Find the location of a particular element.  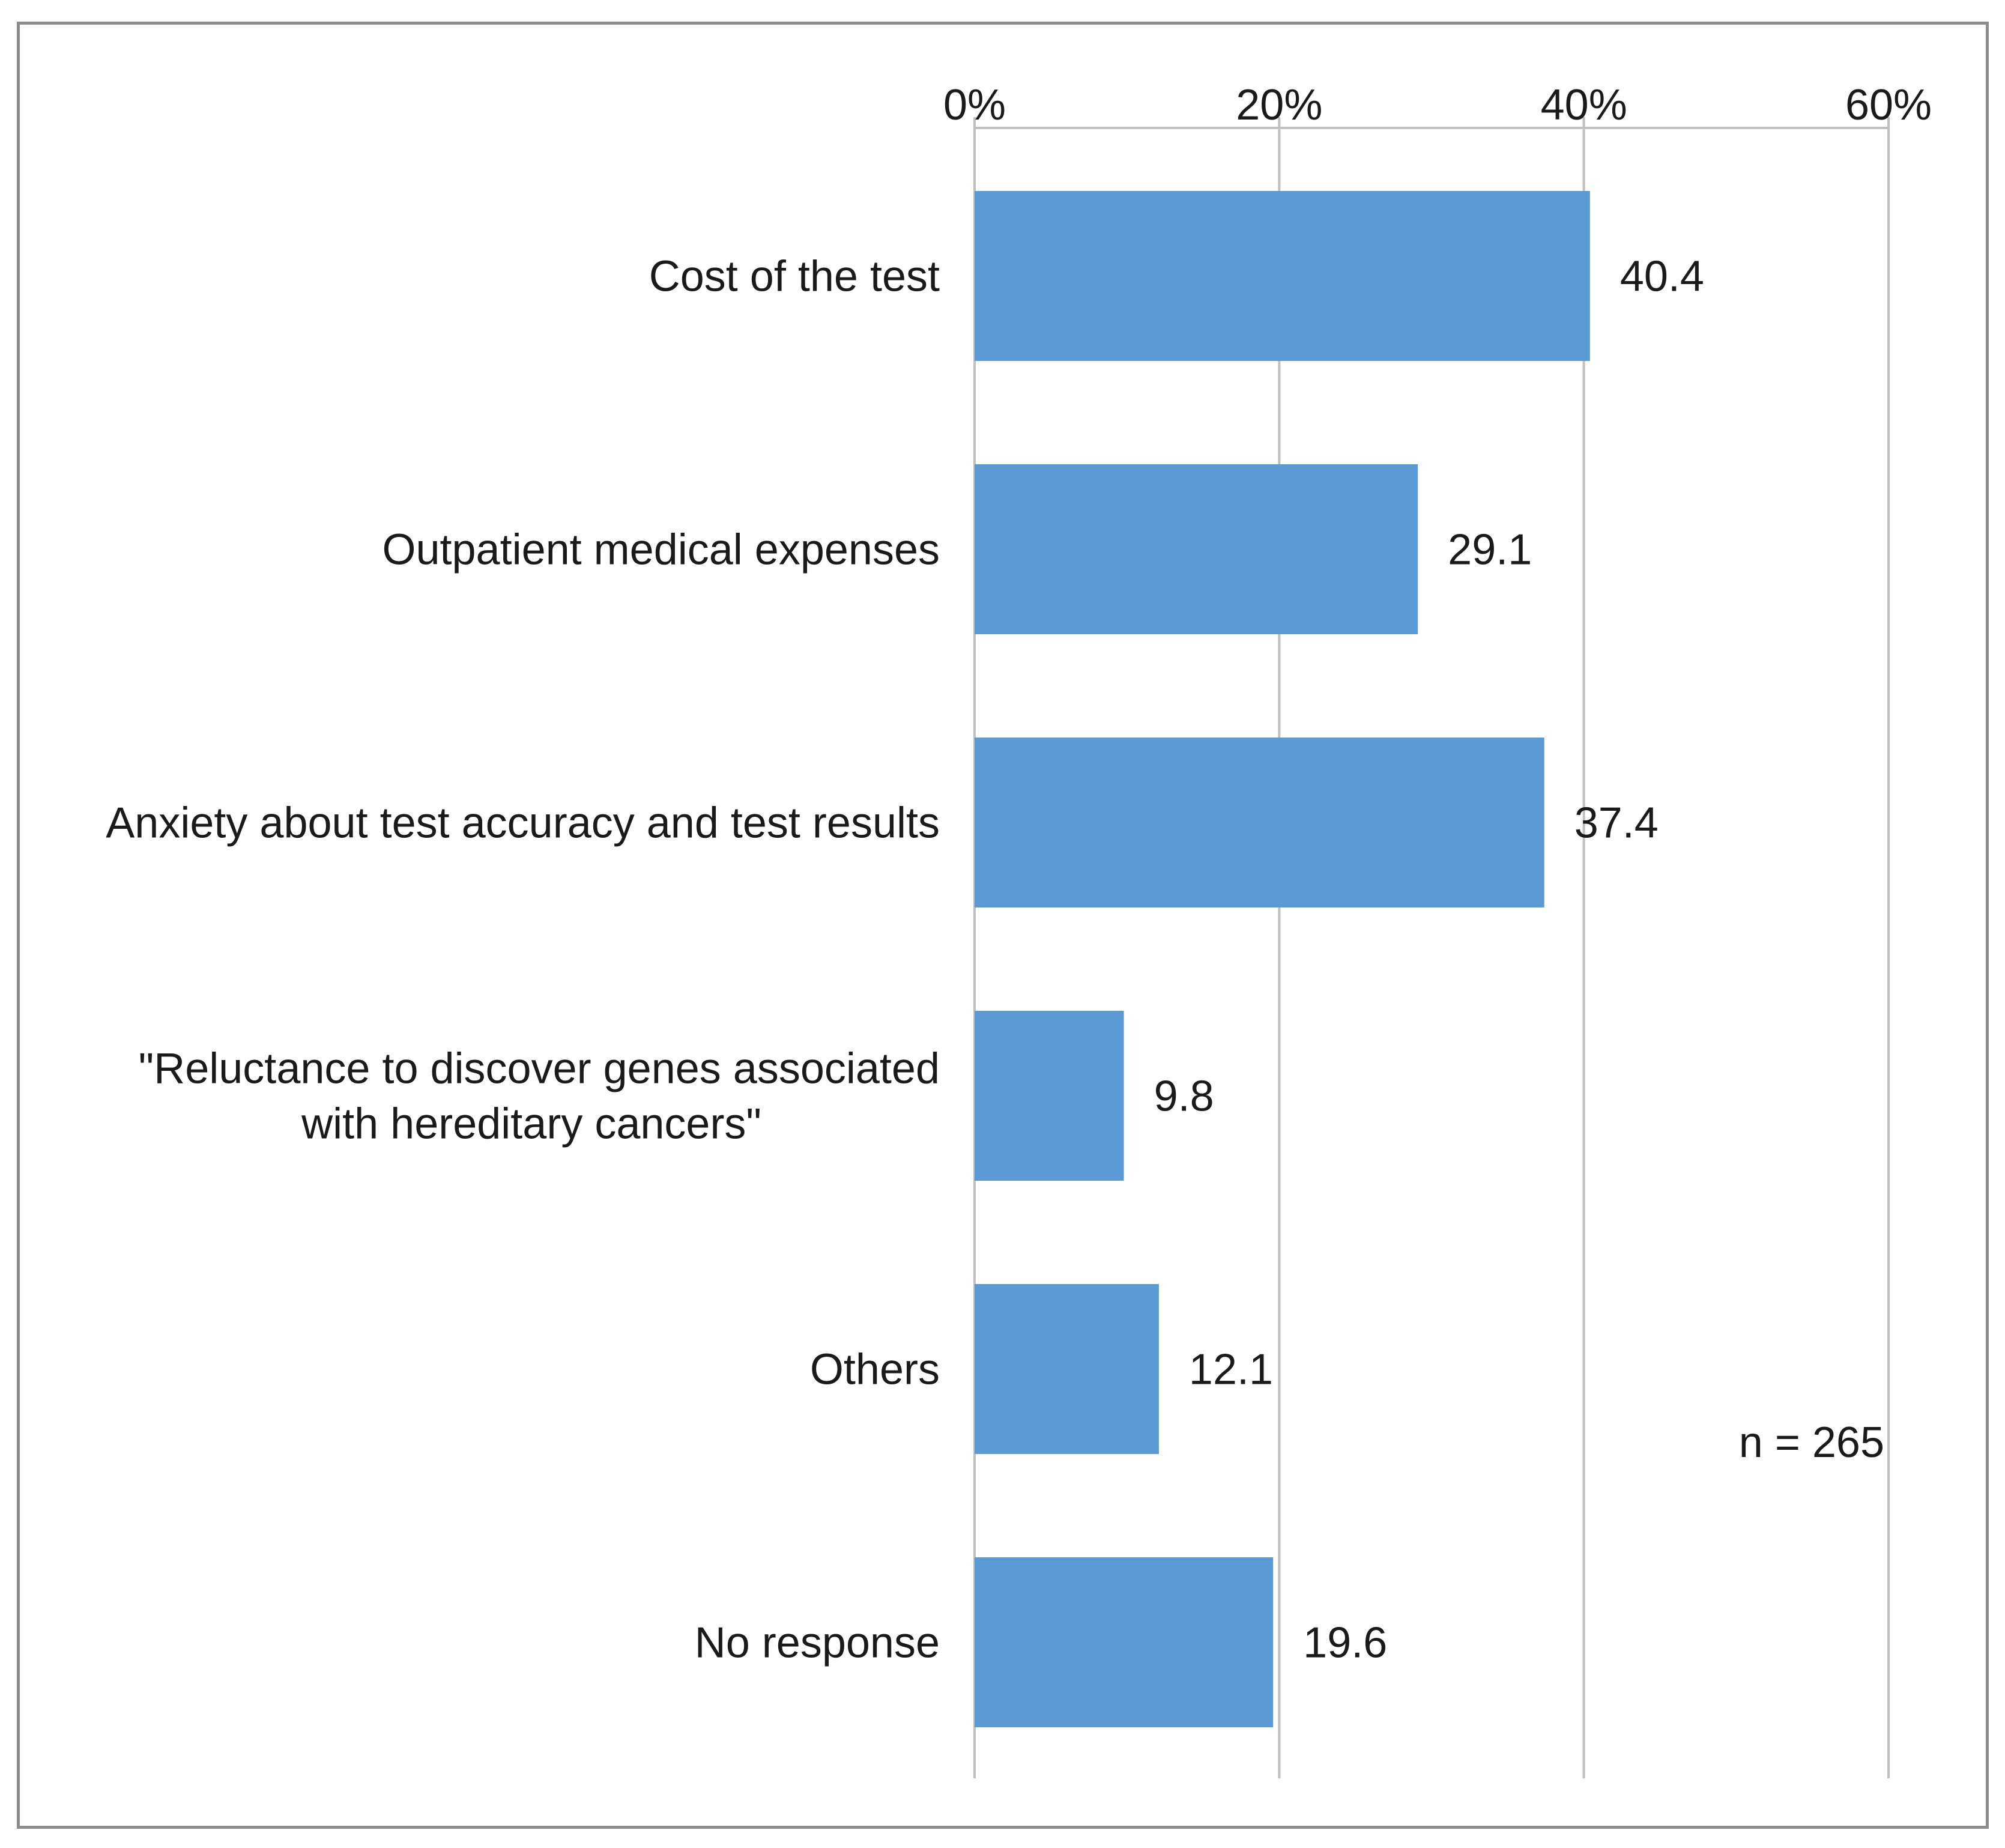

category-label-line: No response is located at coordinates (817, 1643).